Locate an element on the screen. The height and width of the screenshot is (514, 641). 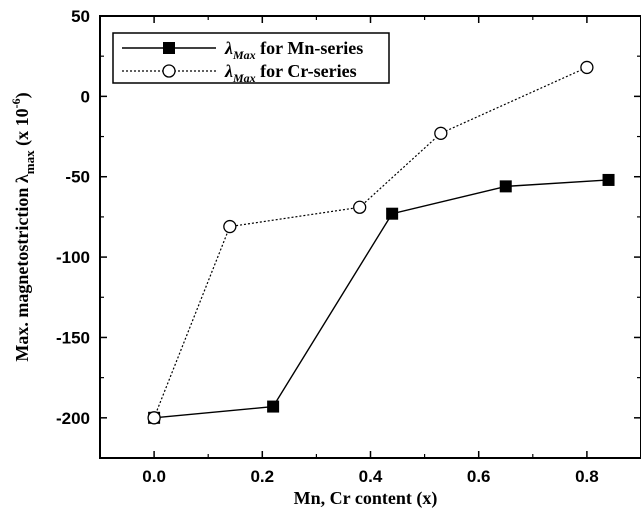
legend-marker-circle is located at coordinates (169, 71).